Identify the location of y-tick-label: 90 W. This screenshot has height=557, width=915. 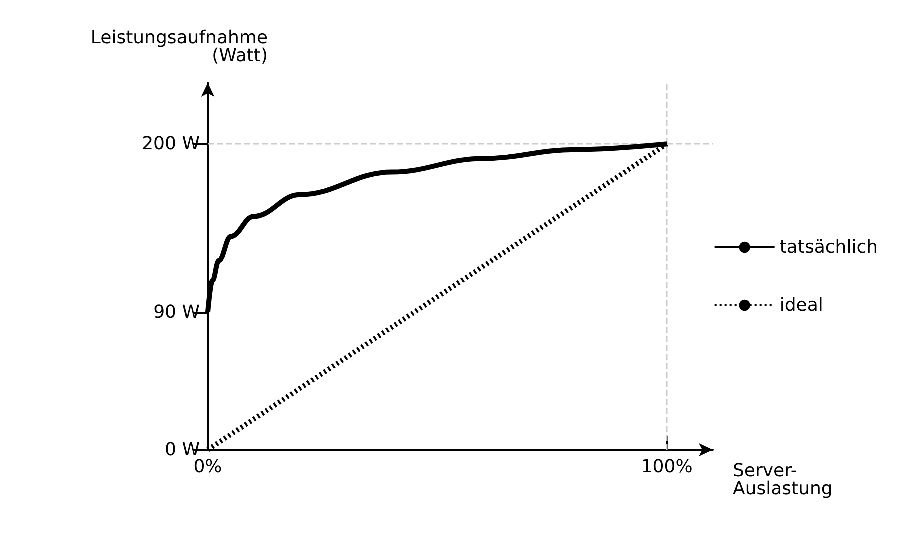
(177, 312).